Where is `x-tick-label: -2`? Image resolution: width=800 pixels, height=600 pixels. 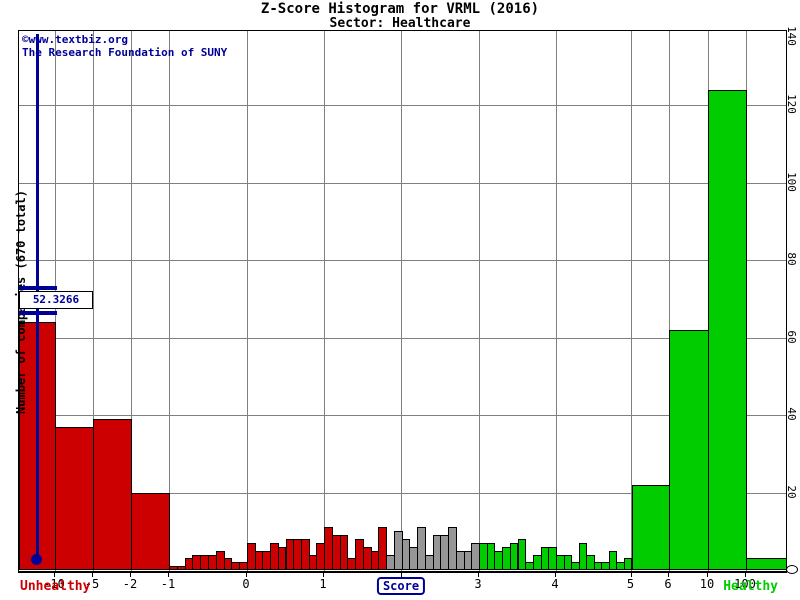 x-tick-label: -2 is located at coordinates (130, 584).